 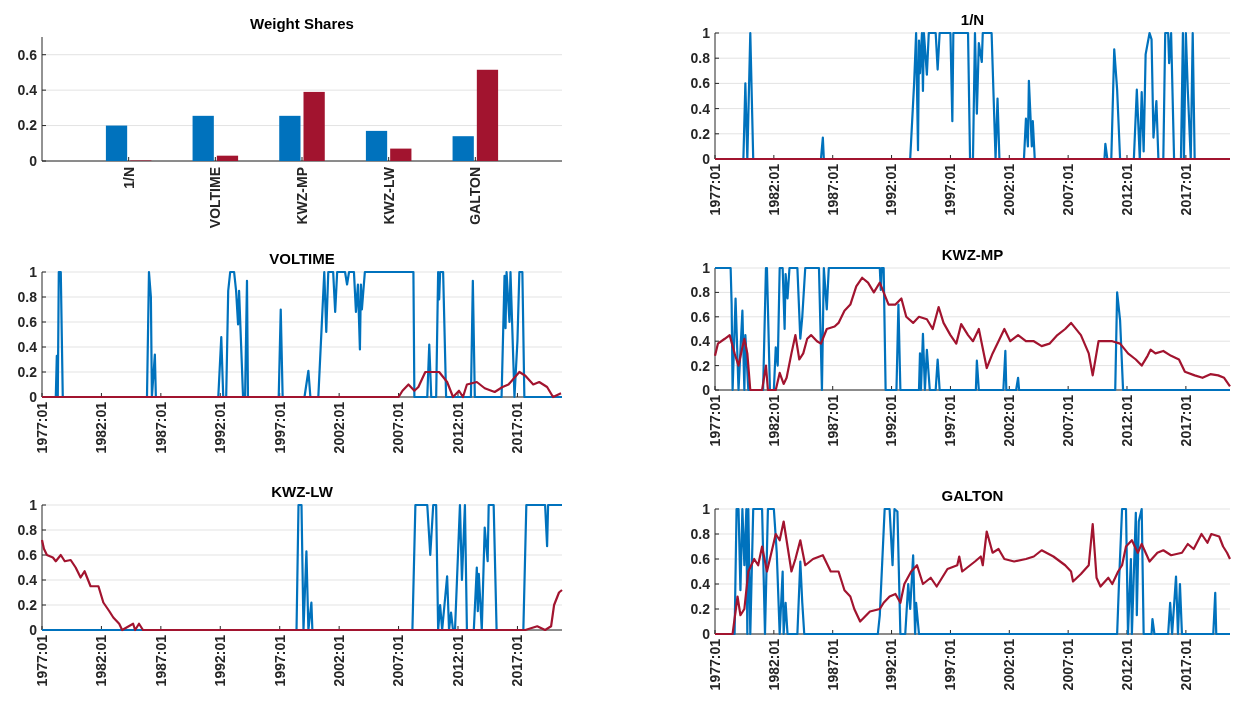 What do you see at coordinates (128, 178) in the screenshot?
I see `x-tick-label: 1/N` at bounding box center [128, 178].